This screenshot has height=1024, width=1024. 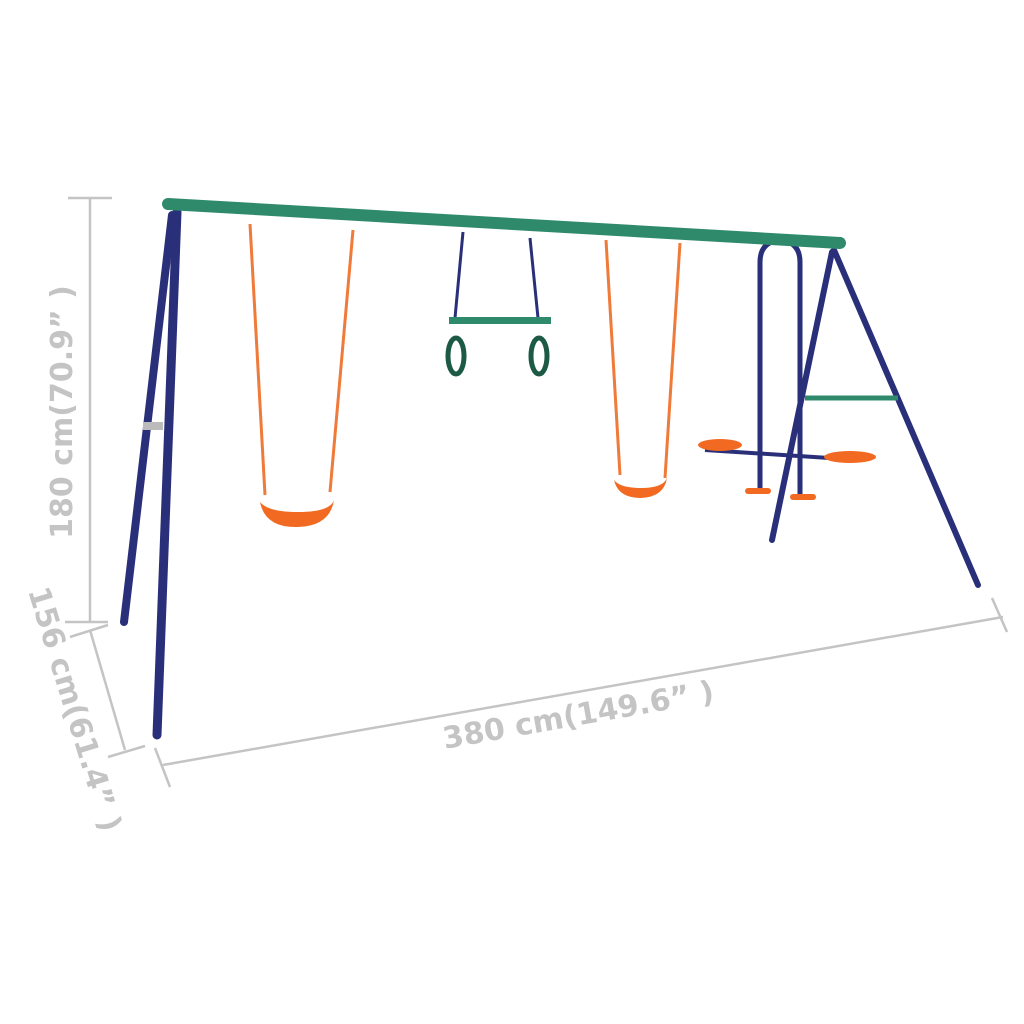 I want to click on width-label: 380 cm(149.6” ), so click(x=578, y=716).